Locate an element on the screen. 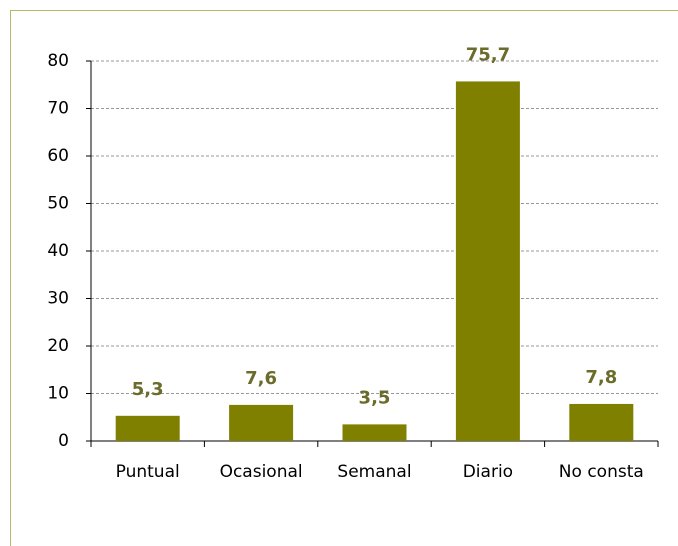  y-tick-label: 10 is located at coordinates (58, 394).